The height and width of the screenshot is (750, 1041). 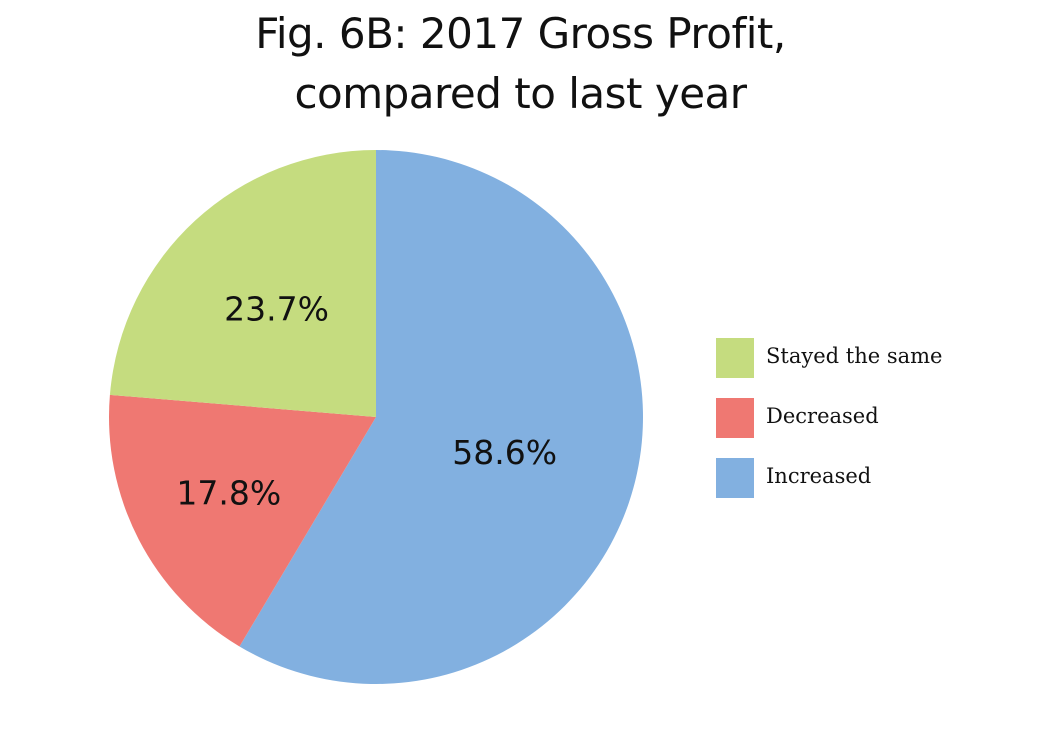 What do you see at coordinates (819, 476) in the screenshot?
I see `legend-label-increased: Increased` at bounding box center [819, 476].